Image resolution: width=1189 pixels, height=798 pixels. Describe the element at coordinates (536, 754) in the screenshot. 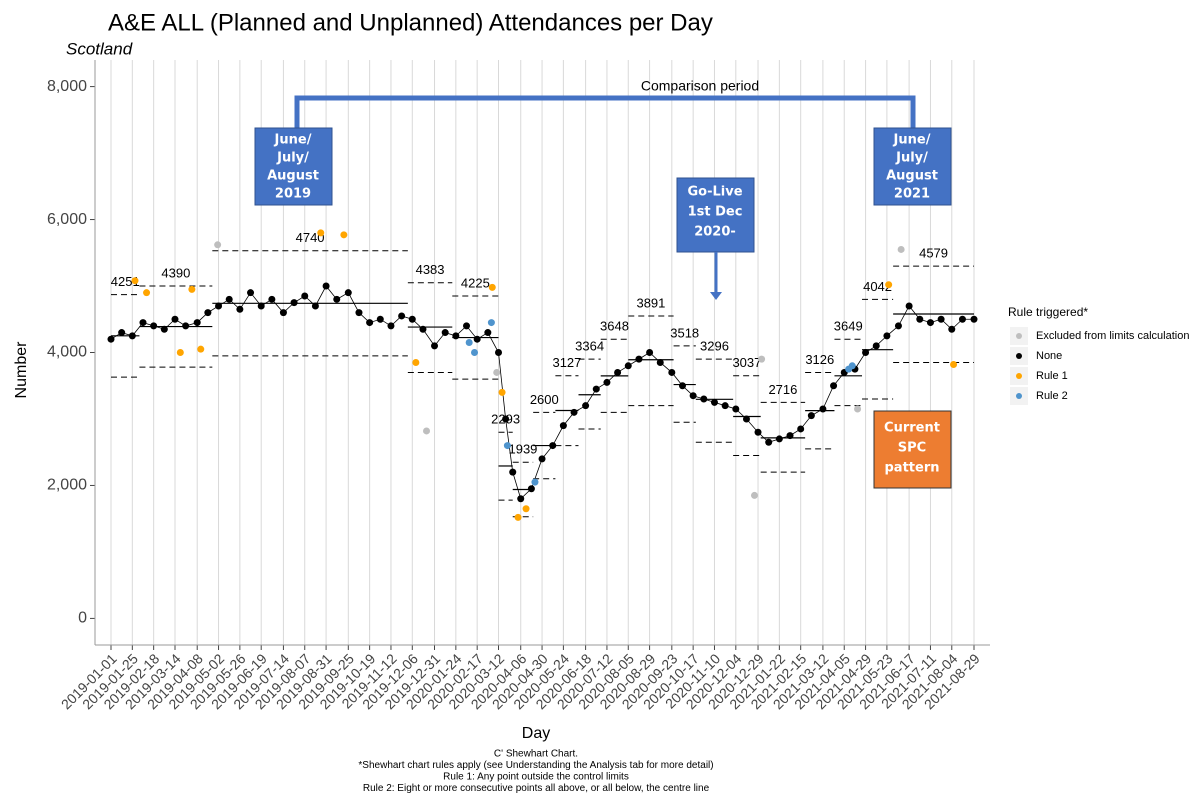

I see `footnote: C' Shewhart Chart.` at that location.